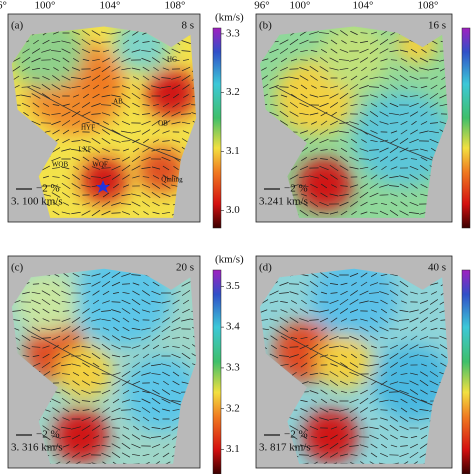  I want to click on region-label: OB, so click(163, 124).